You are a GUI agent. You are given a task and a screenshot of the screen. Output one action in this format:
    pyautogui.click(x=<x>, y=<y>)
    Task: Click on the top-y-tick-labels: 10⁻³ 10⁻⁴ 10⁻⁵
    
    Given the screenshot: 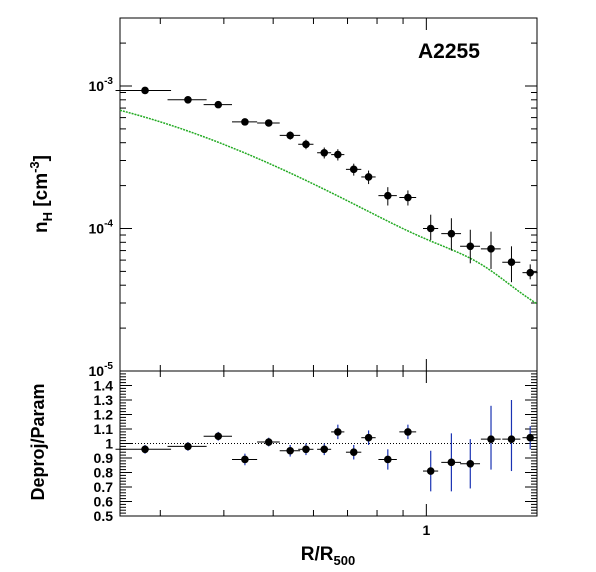 What is the action you would take?
    pyautogui.click(x=101, y=227)
    